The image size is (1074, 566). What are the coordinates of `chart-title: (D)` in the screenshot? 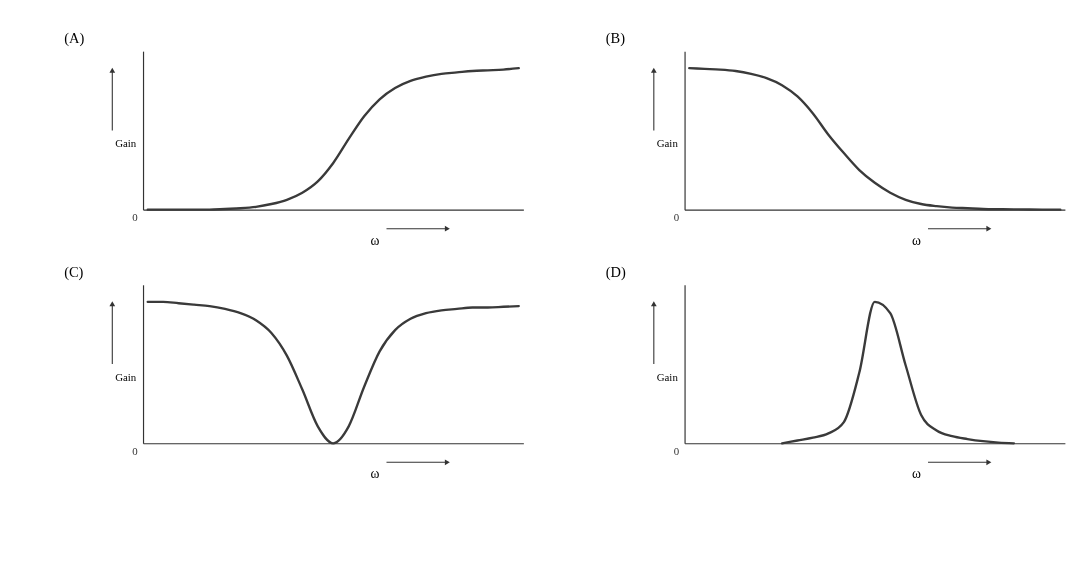 It's located at (615, 272).